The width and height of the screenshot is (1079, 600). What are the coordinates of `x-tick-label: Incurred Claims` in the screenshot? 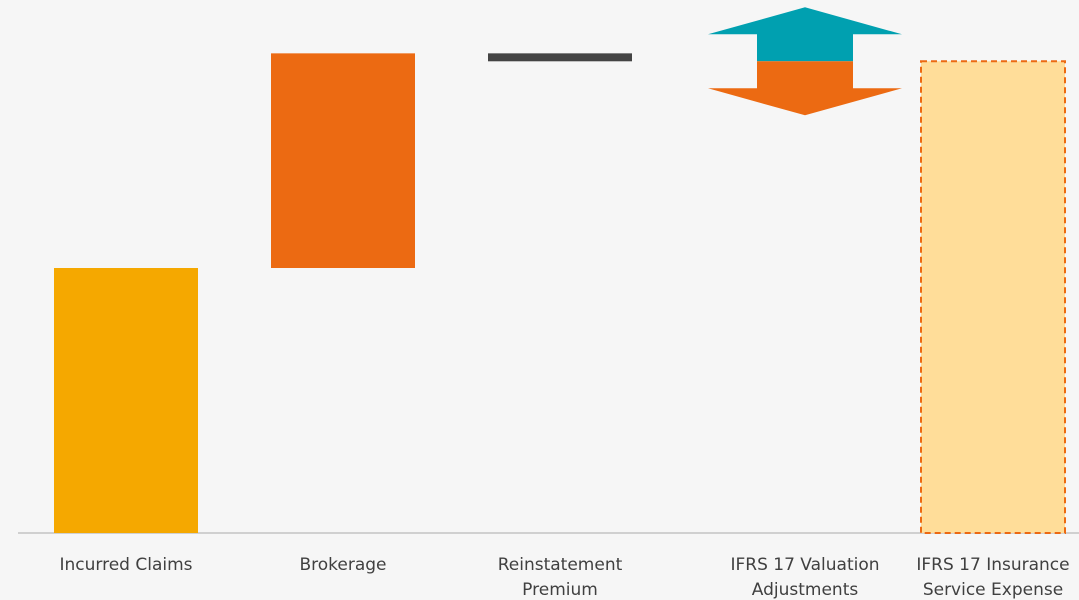 It's located at (126, 565).